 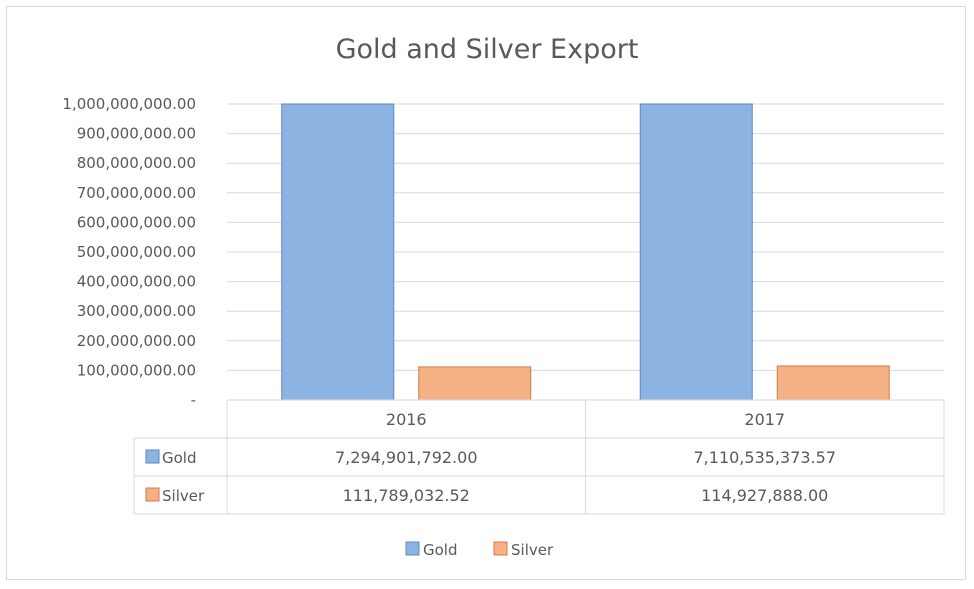 I want to click on table-cell: 7,294,901,792.00, so click(x=406, y=457).